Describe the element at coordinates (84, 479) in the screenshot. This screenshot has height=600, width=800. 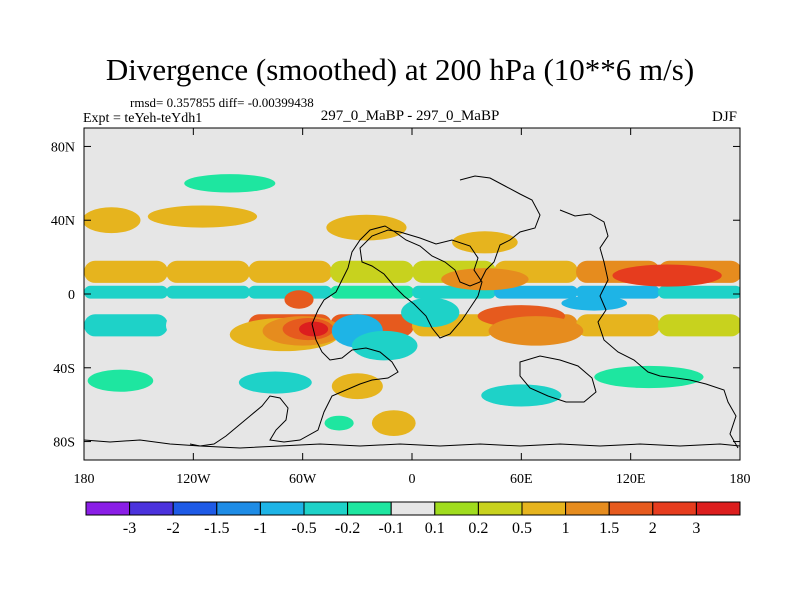
I see `x-tick-label-0: 180` at that location.